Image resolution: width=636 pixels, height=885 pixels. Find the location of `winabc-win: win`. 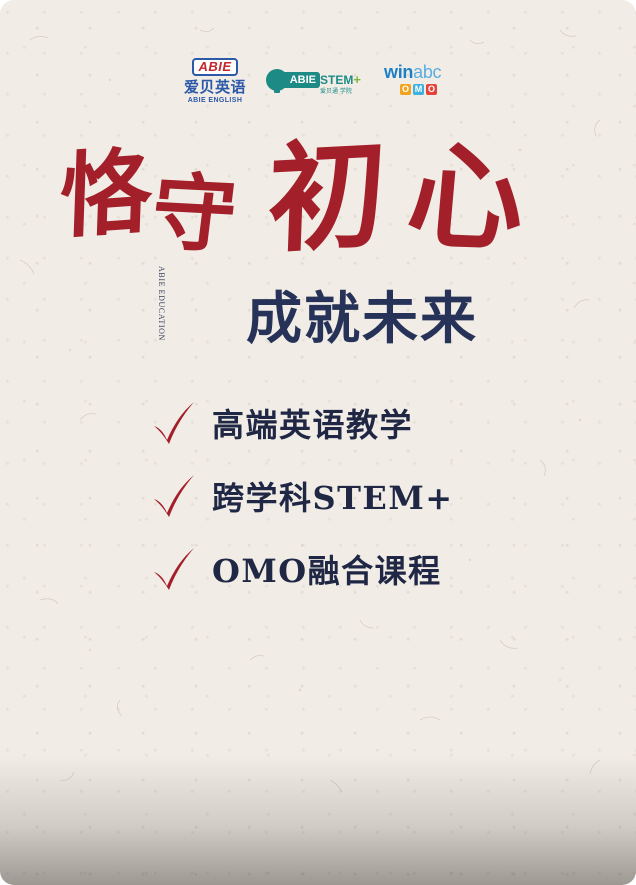

winabc-win: win is located at coordinates (399, 72).